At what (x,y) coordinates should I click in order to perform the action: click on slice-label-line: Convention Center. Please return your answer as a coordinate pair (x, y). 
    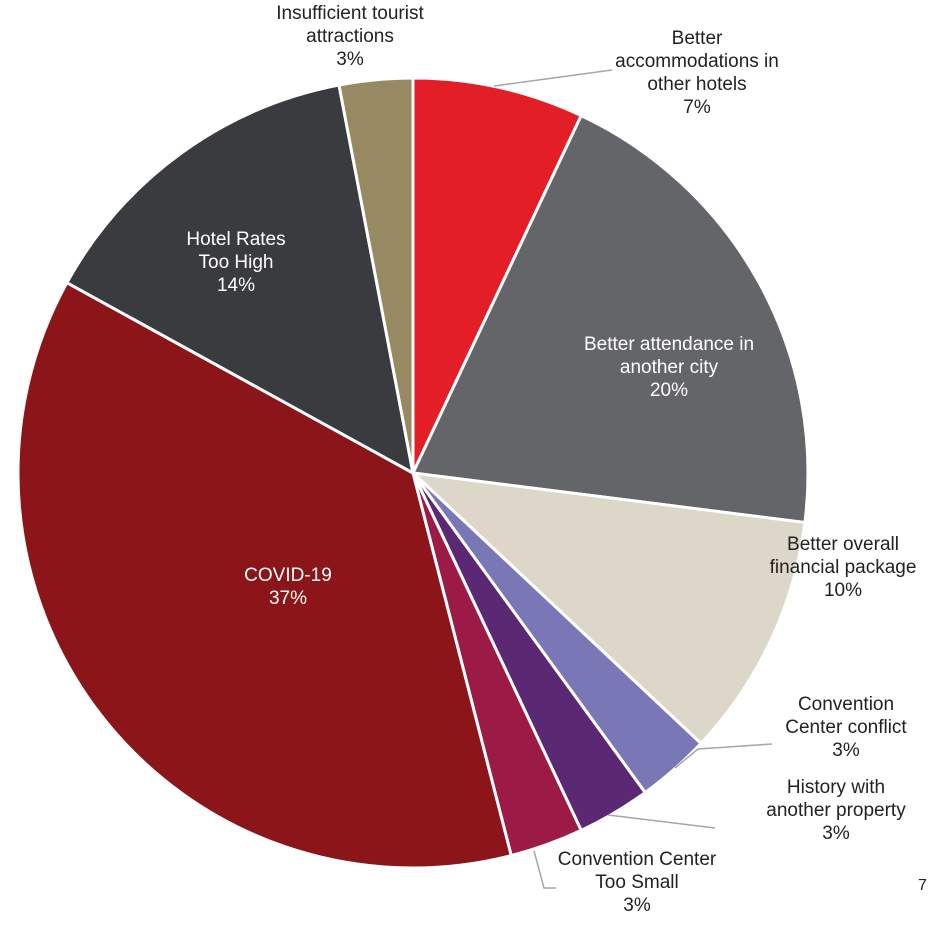
    Looking at the image, I should click on (637, 859).